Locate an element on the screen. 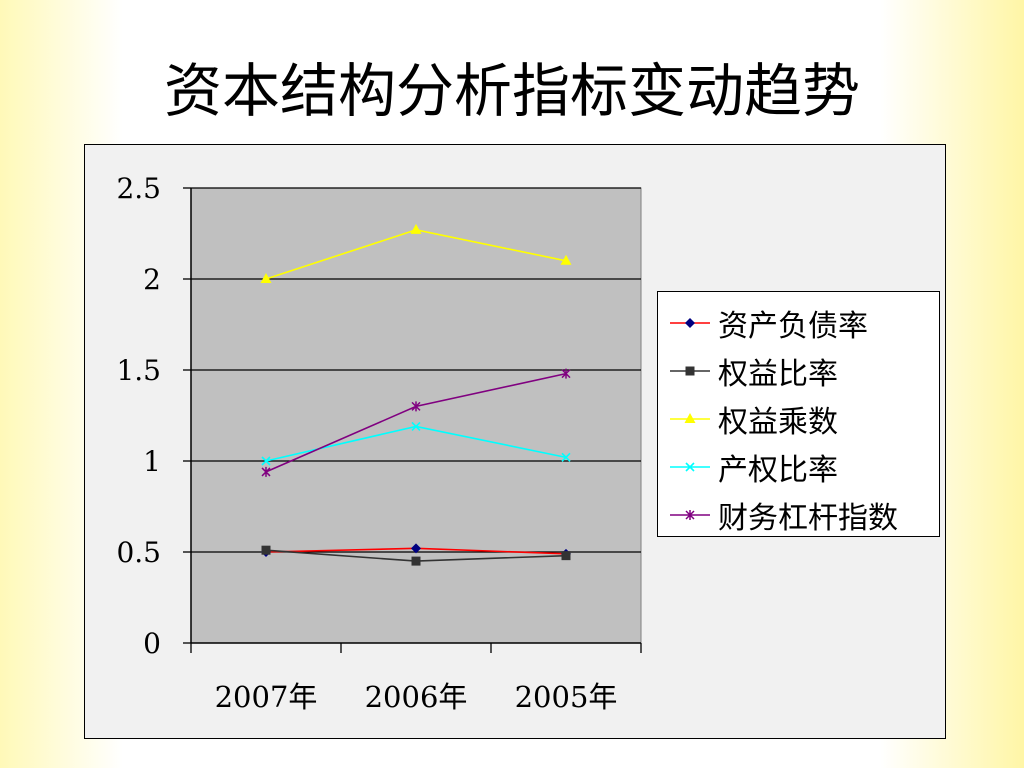  legend-label: 权益比率 is located at coordinates (778, 374).